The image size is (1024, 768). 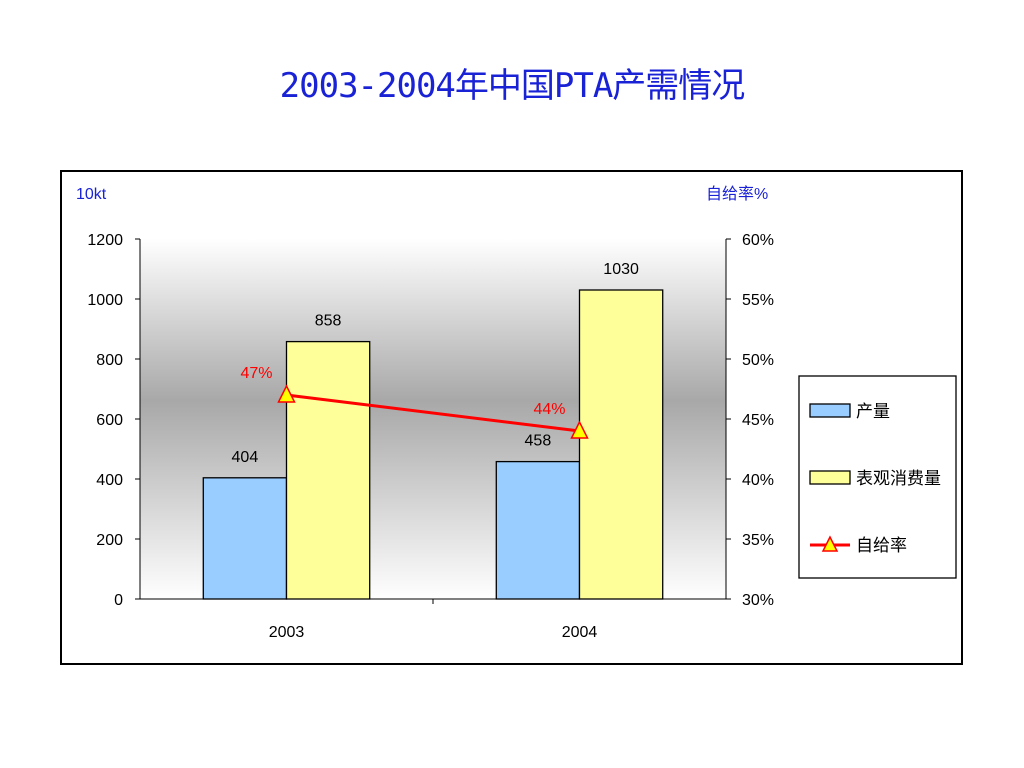 I want to click on right-axis-unit: 自给率%, so click(x=737, y=194).